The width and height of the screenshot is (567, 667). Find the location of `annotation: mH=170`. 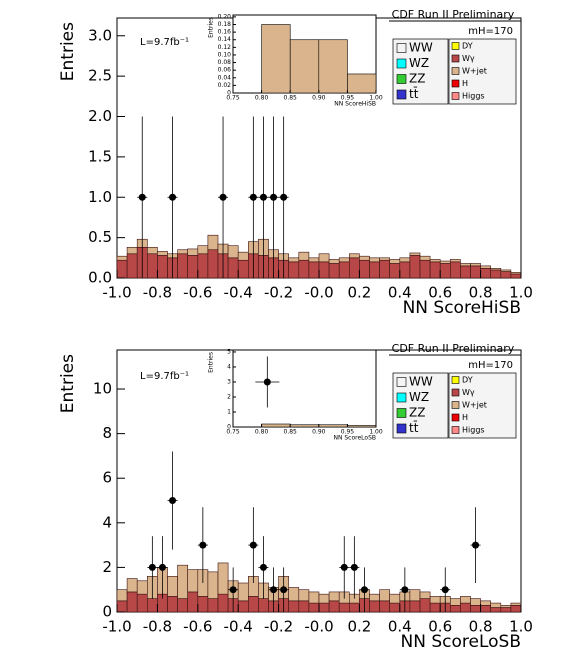

annotation: mH=170 is located at coordinates (490, 365).